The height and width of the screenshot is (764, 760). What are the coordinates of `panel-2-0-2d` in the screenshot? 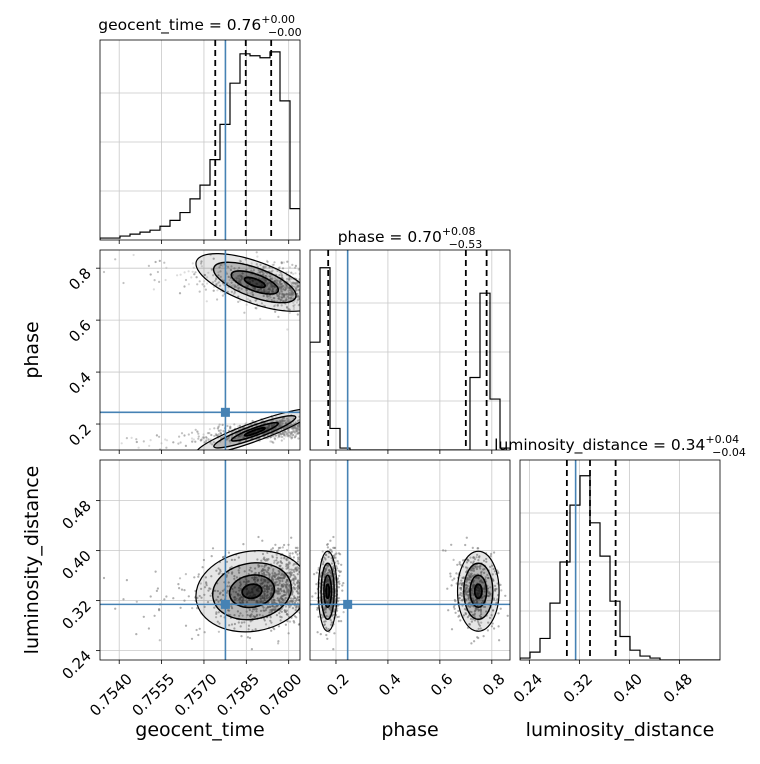 It's located at (205, 562).